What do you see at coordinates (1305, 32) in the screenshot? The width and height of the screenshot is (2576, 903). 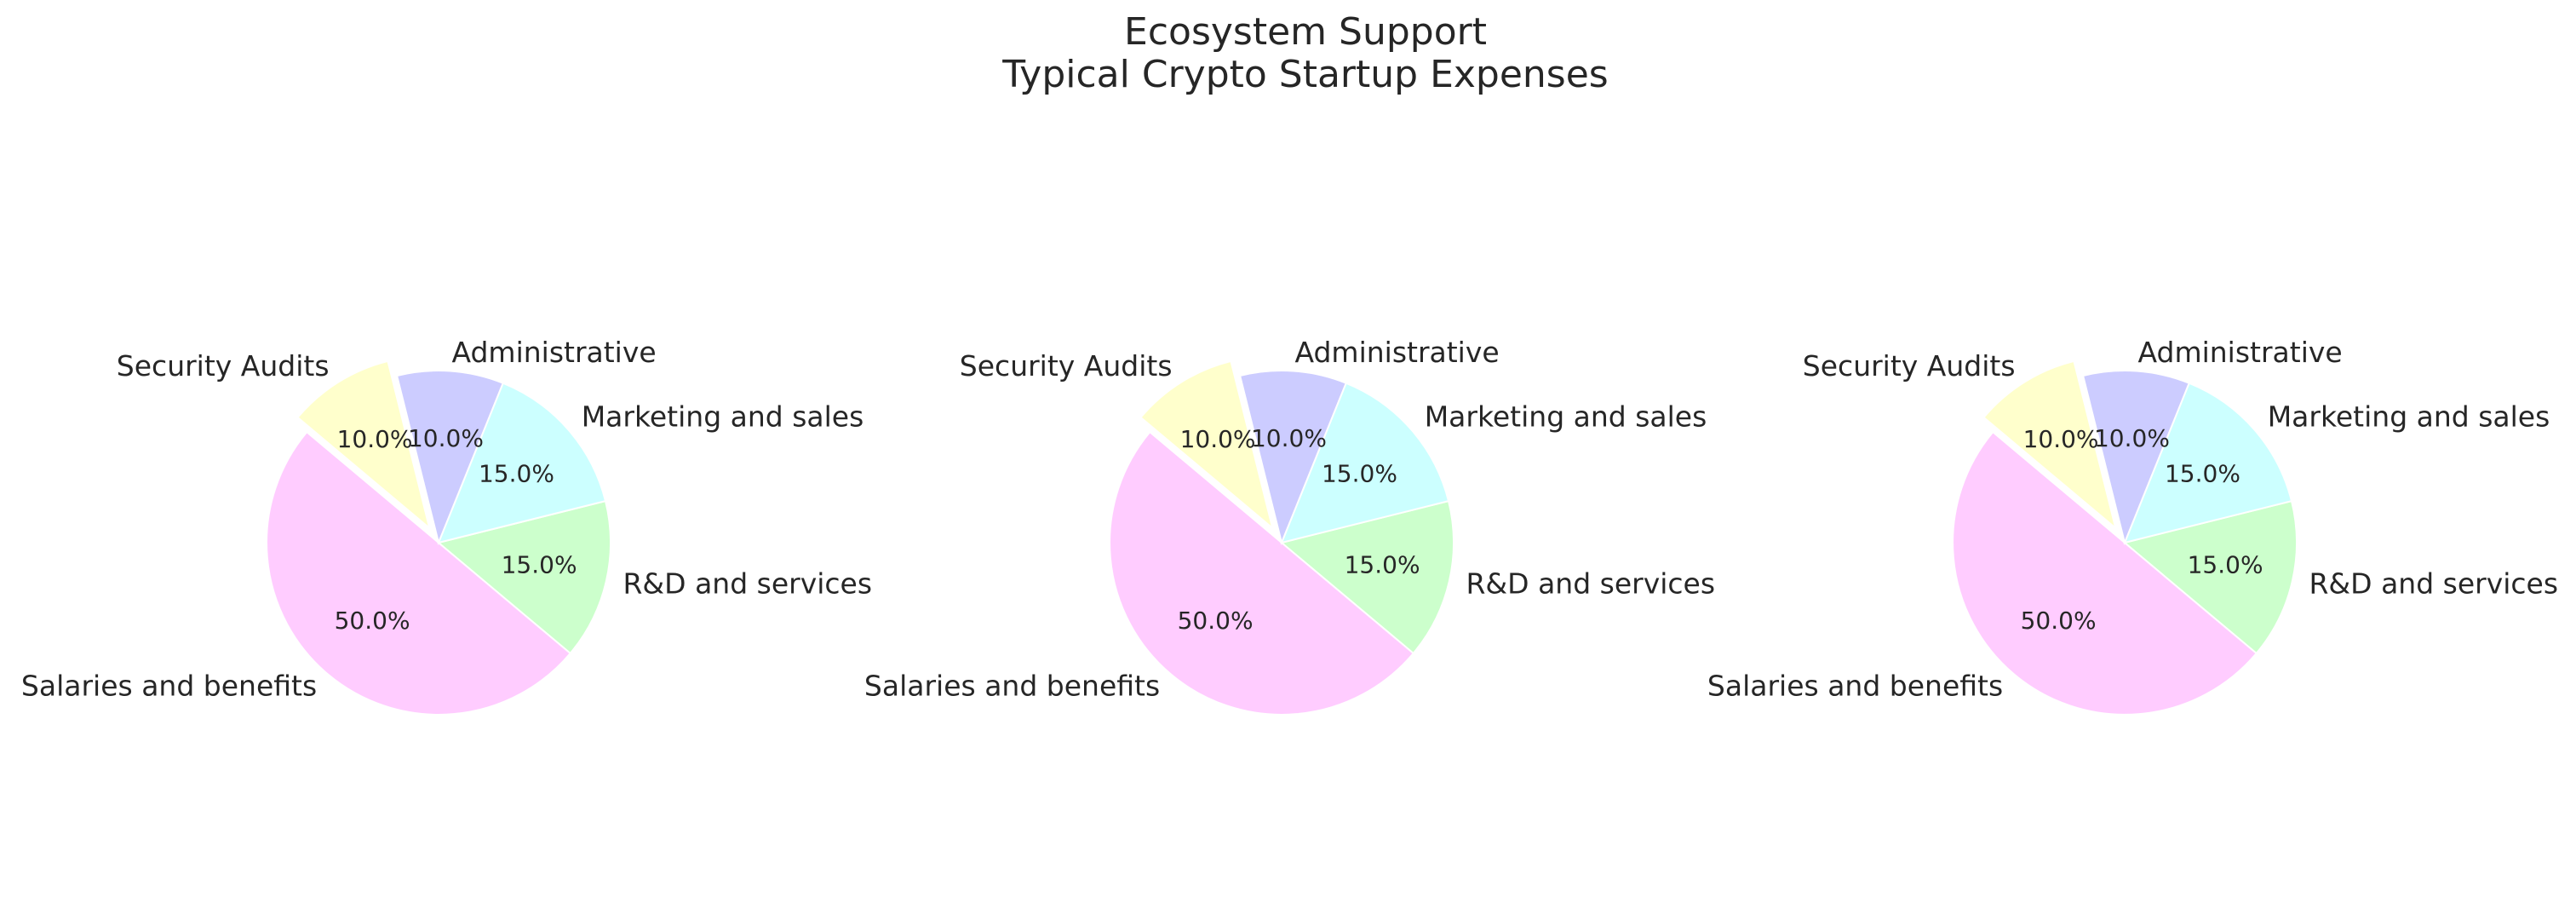 I see `figure-title-line-1: Ecosystem Support` at bounding box center [1305, 32].